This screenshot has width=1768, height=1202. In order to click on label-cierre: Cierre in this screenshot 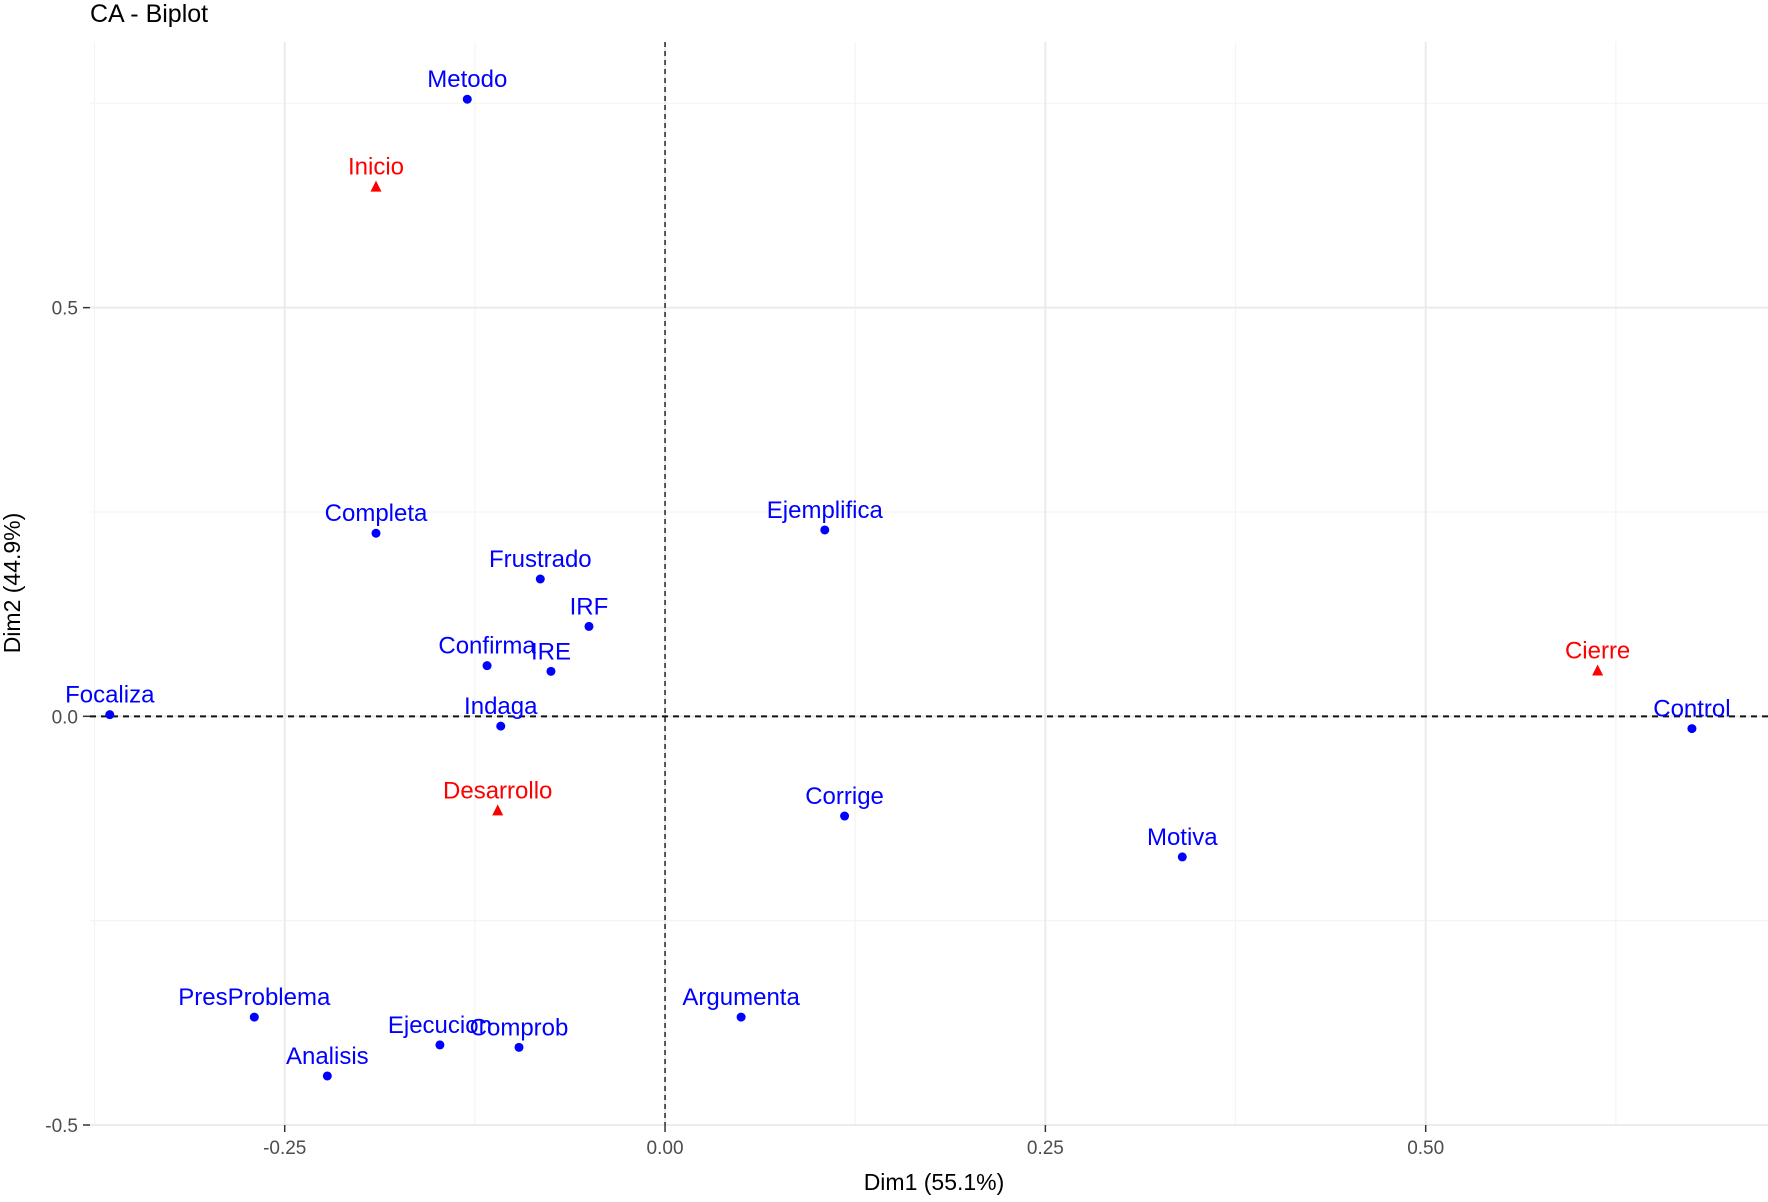, I will do `click(1597, 651)`.